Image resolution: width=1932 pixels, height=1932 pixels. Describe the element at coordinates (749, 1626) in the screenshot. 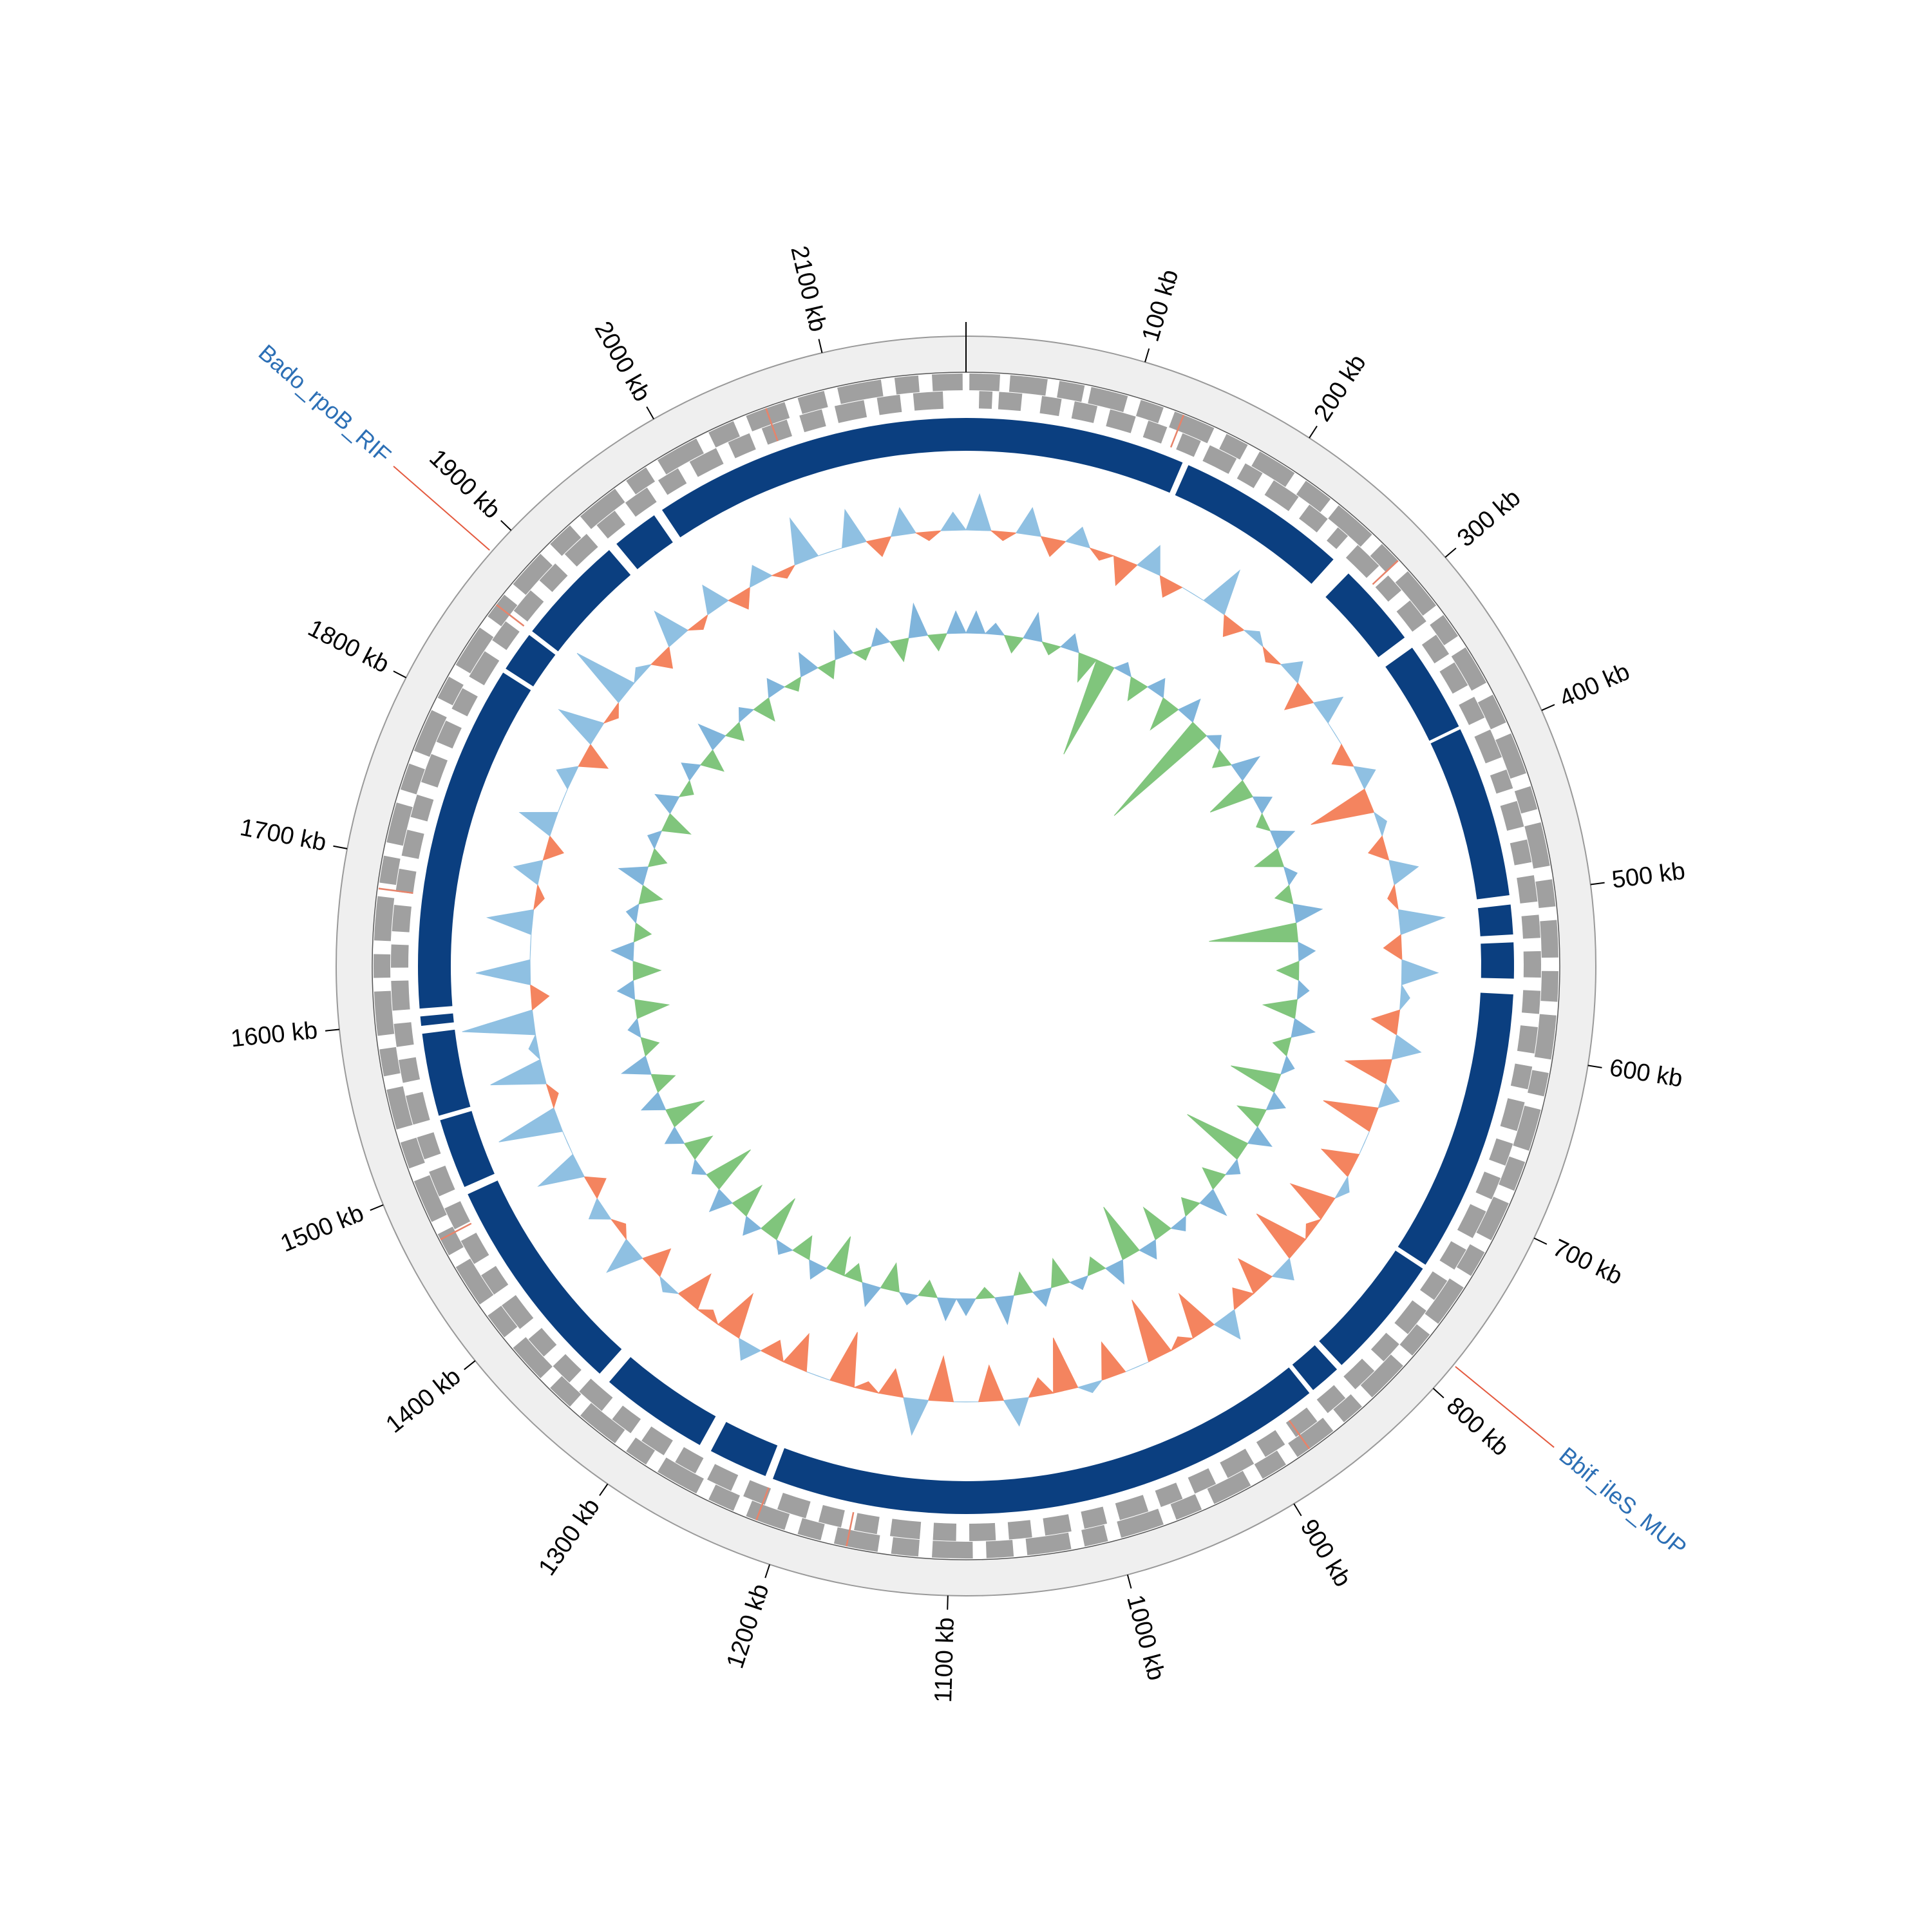

I see `tick-label: 1200 kb` at that location.